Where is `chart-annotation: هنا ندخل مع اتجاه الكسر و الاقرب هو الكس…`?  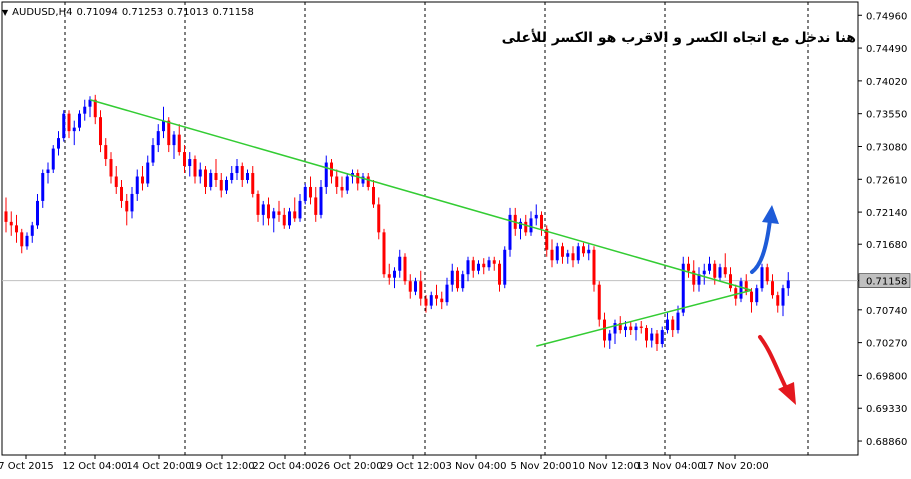
chart-annotation: هنا ندخل مع اتجاه الكسر و الاقرب هو الكس… is located at coordinates (678, 38).